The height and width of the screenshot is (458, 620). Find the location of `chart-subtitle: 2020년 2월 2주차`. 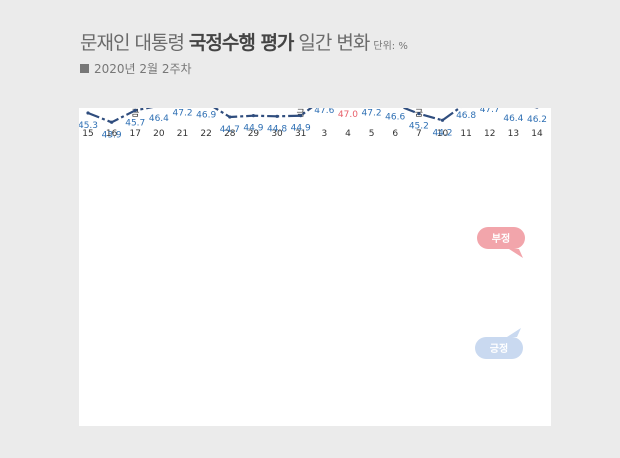

chart-subtitle: 2020년 2월 2주차 is located at coordinates (136, 68).